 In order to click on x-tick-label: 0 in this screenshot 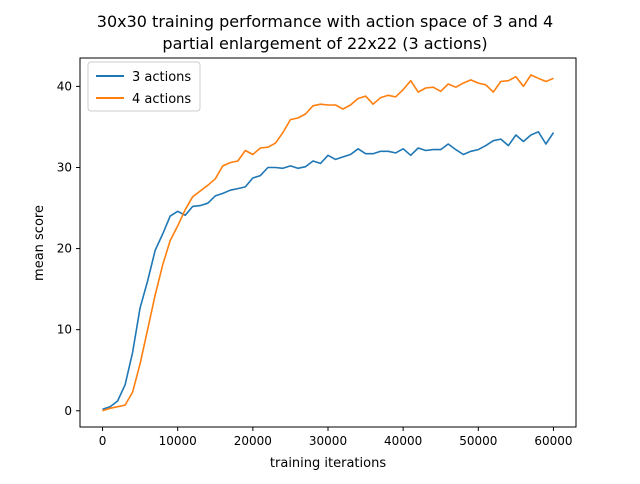, I will do `click(103, 441)`.